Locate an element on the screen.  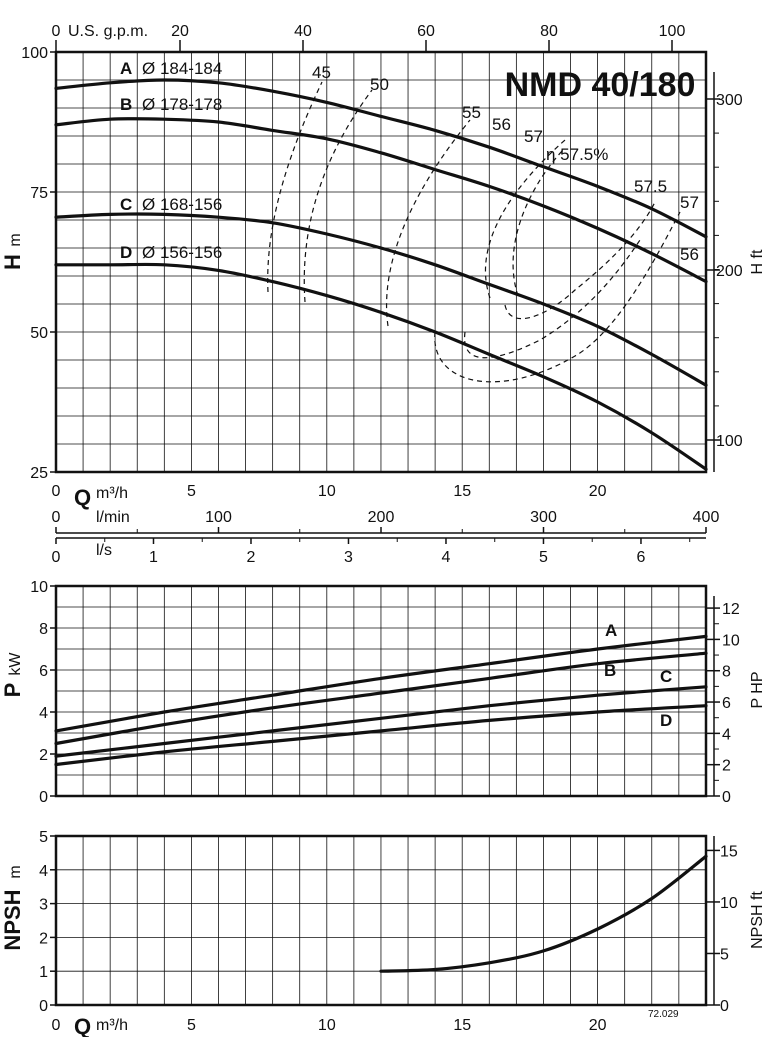
p-y-tick-label: 0 is located at coordinates (43, 797).